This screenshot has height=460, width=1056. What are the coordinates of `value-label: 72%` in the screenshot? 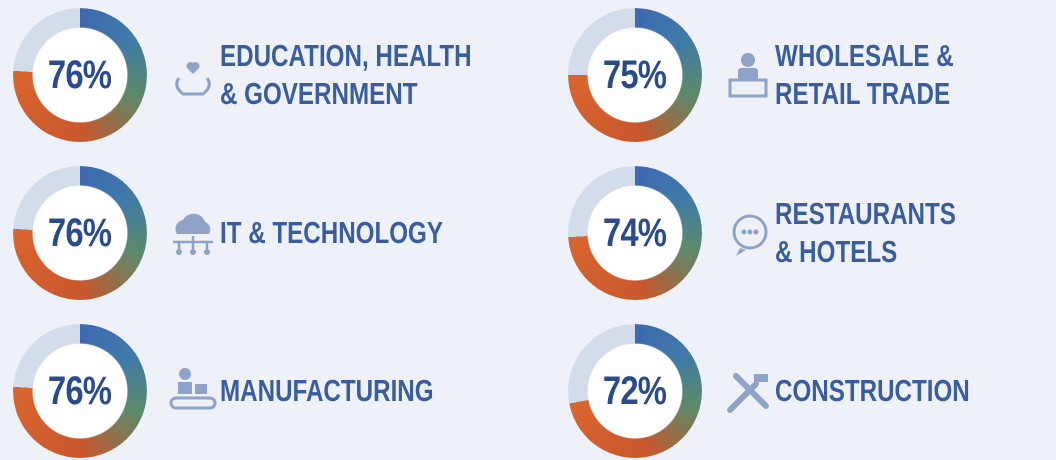 It's located at (635, 390).